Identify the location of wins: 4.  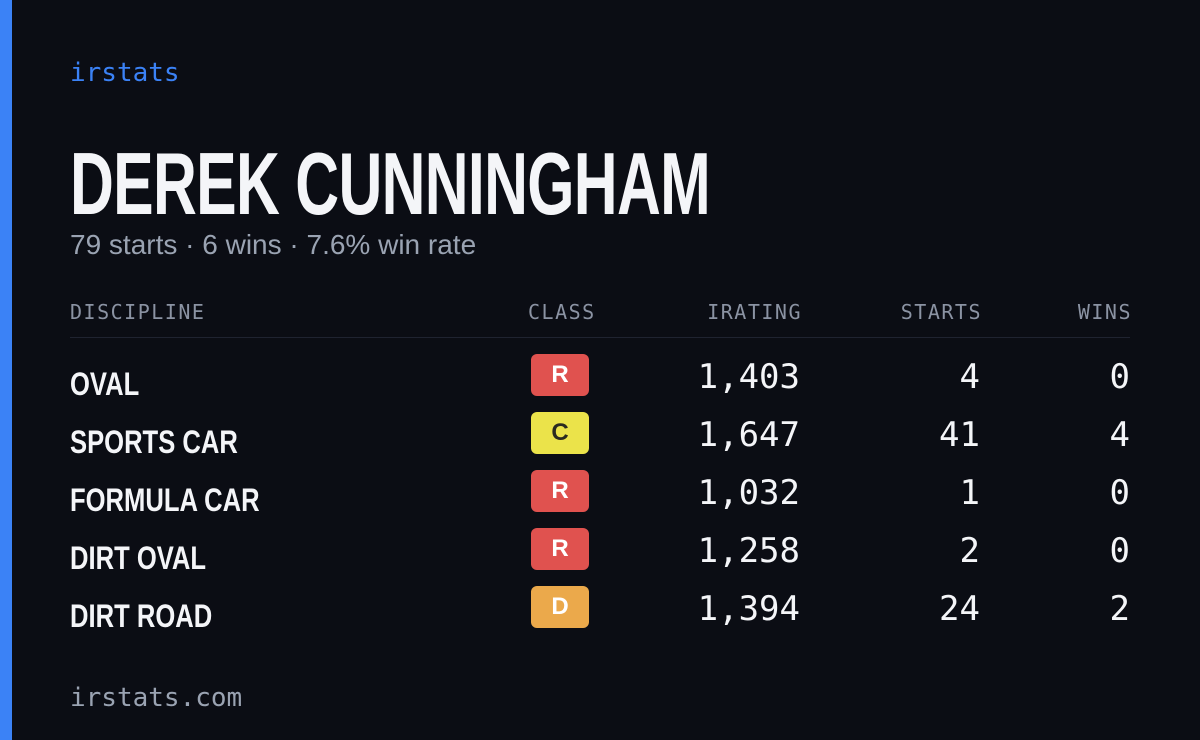
(1119, 435).